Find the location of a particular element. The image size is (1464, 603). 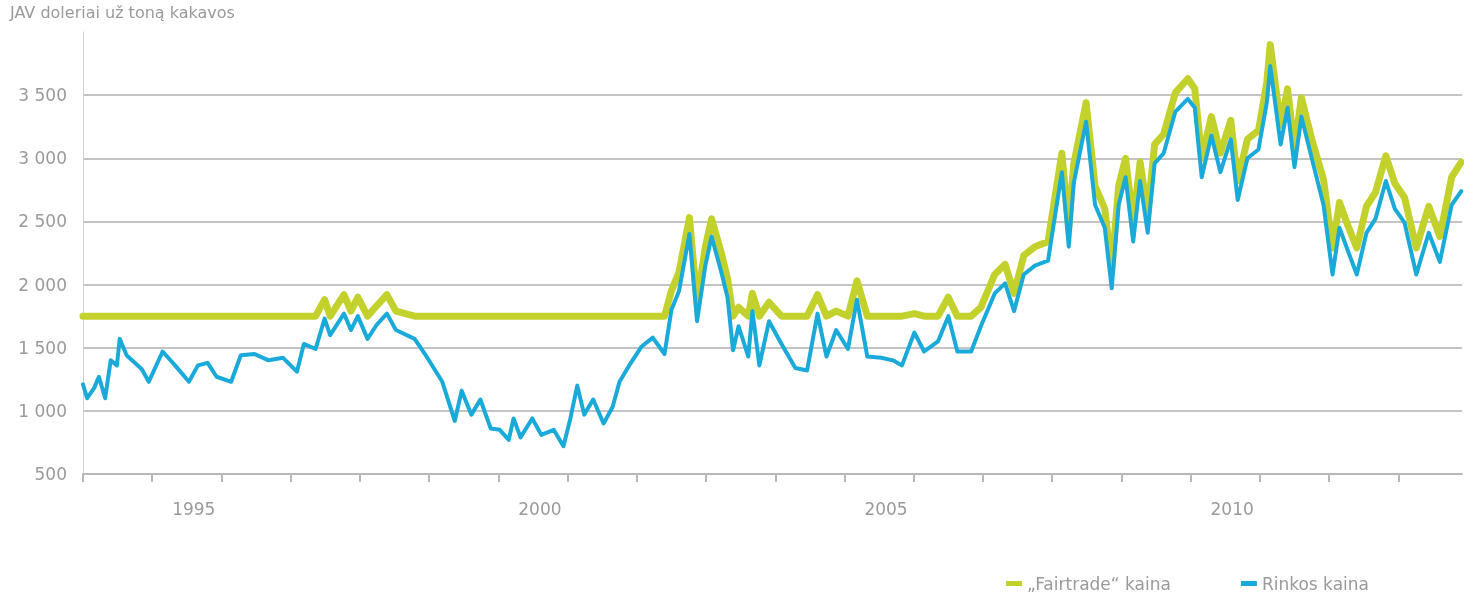

y-tick-label: 1 500 is located at coordinates (42, 347).